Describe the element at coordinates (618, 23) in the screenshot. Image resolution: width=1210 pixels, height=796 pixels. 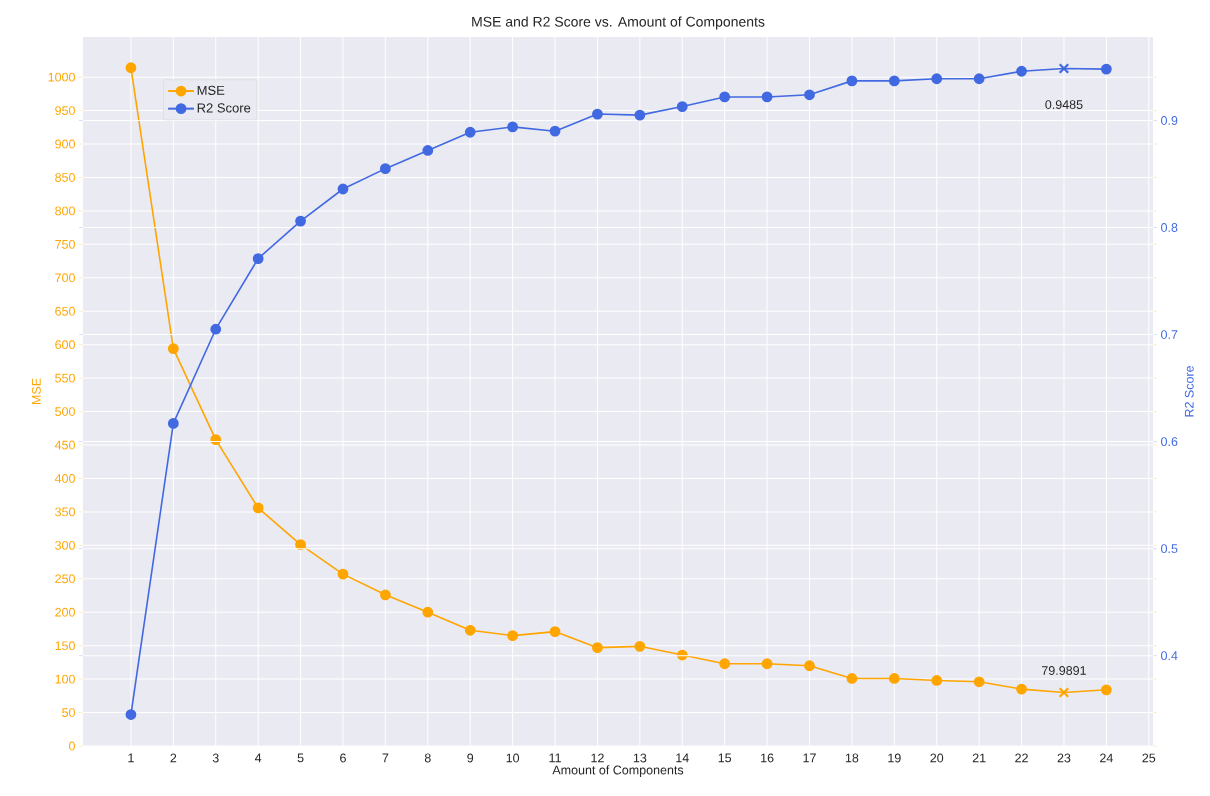
I see `chart-title: MSE and R2 Score vs. Amount of Components` at that location.